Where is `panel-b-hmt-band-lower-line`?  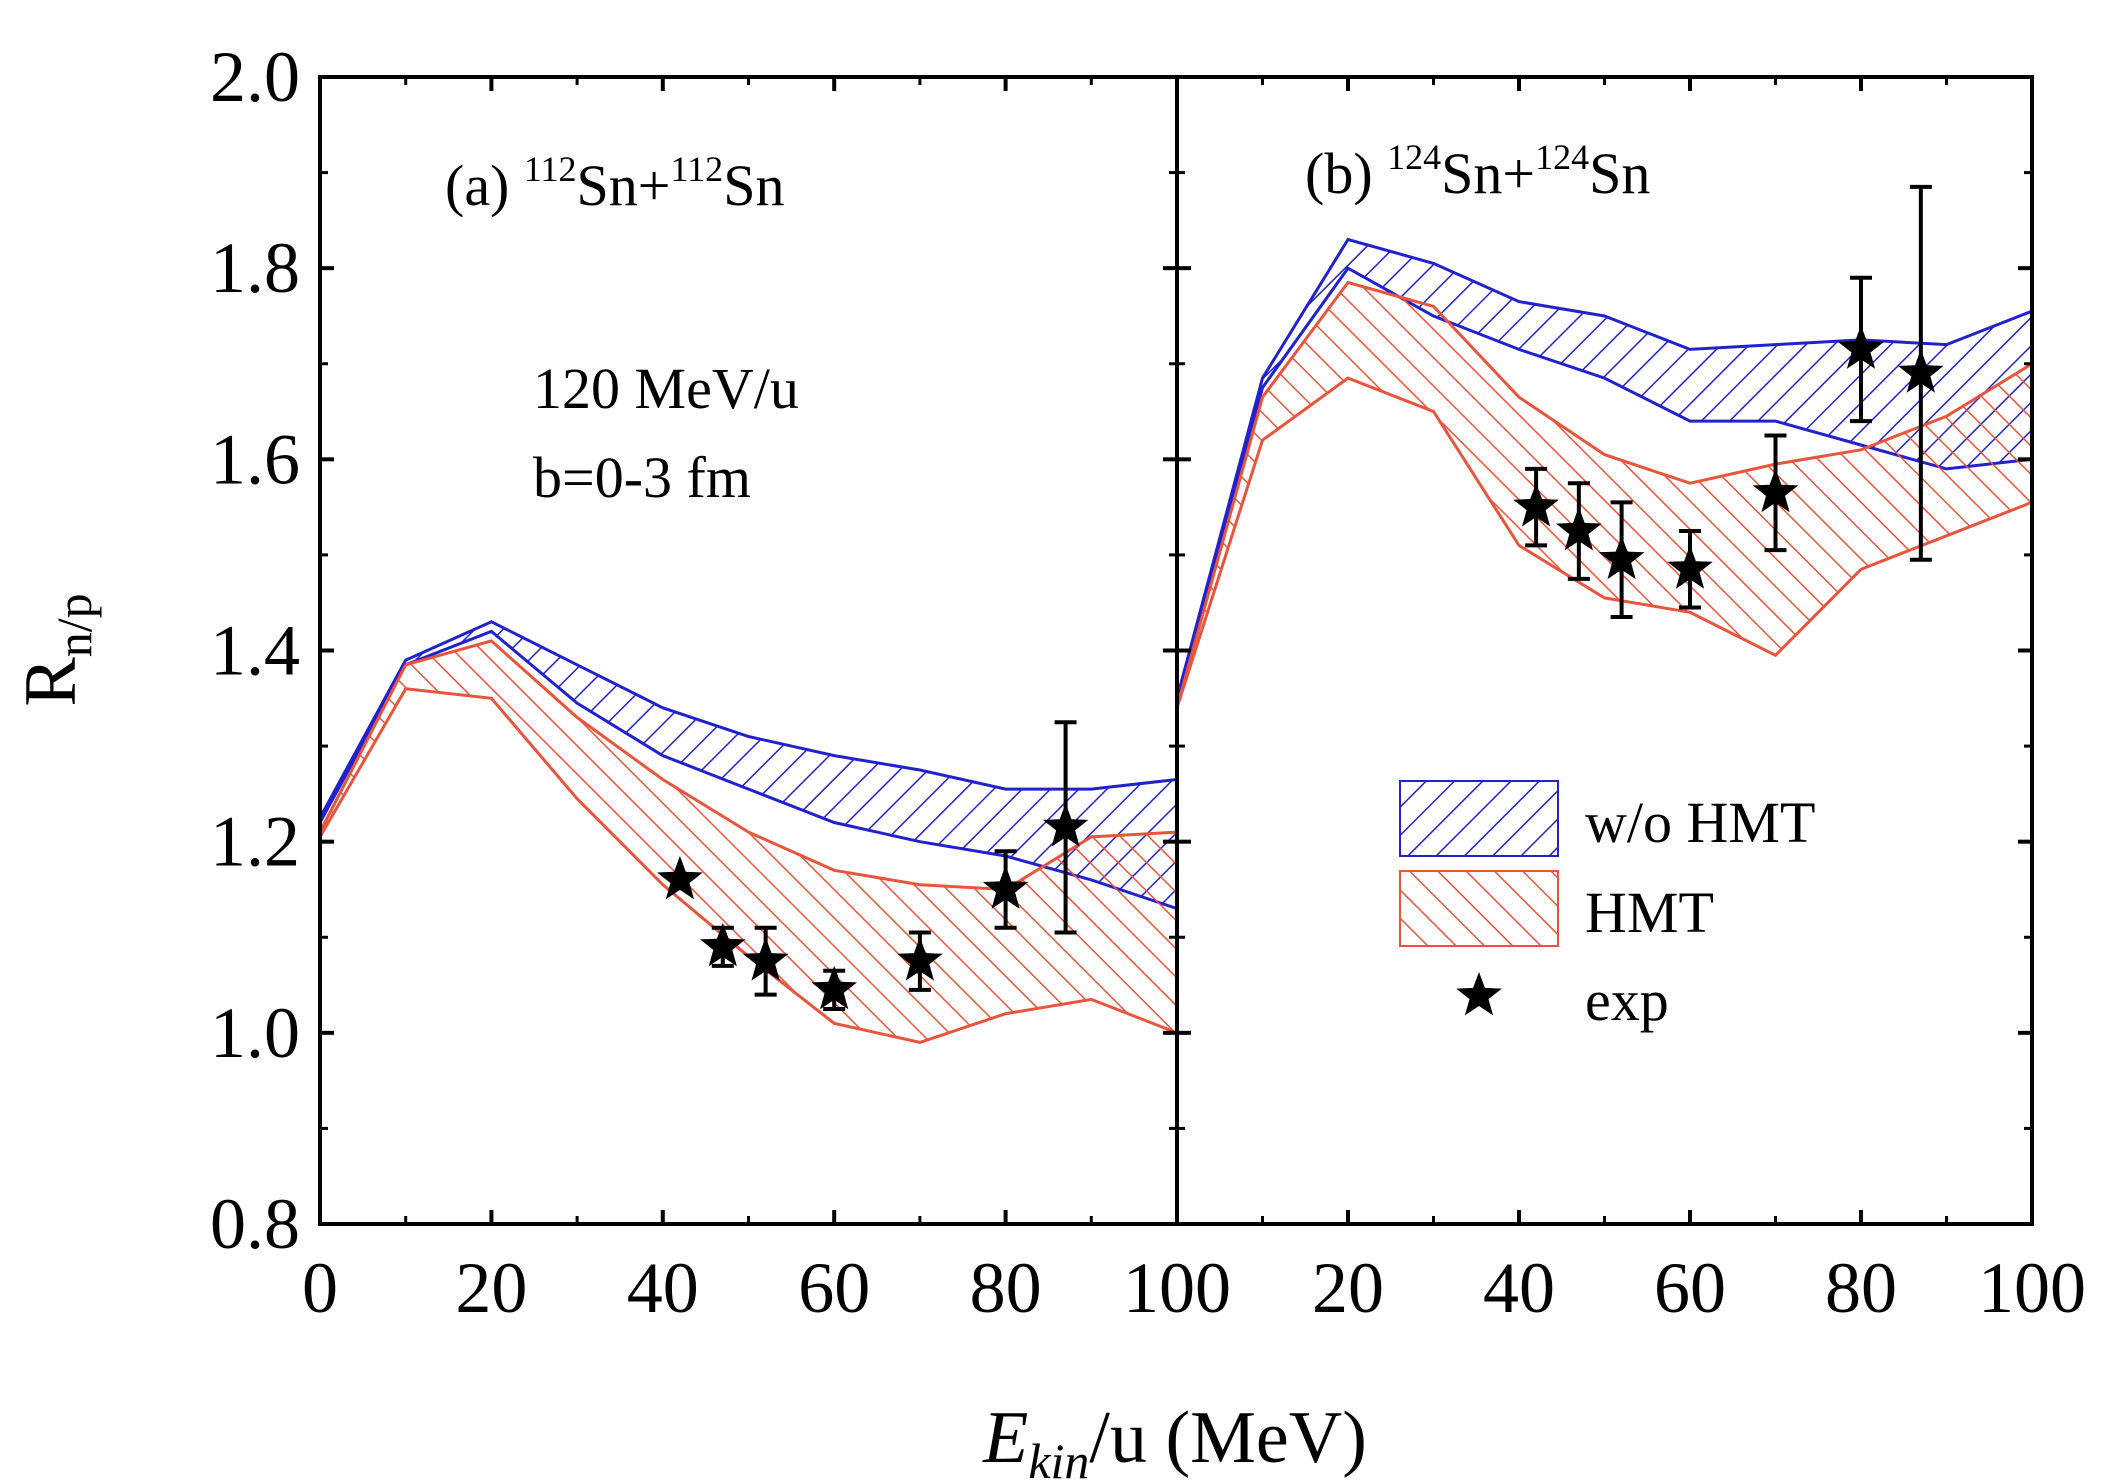 panel-b-hmt-band-lower-line is located at coordinates (1604, 542).